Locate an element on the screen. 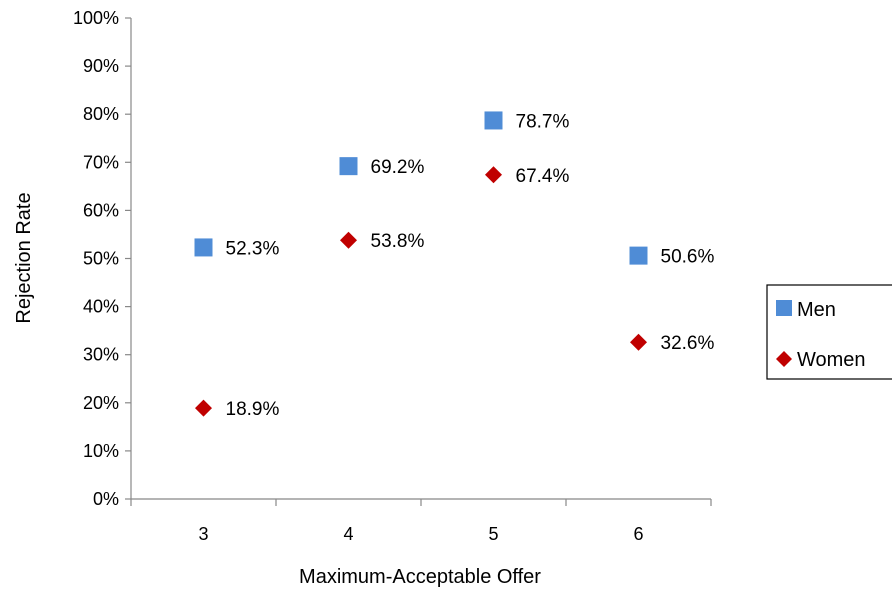 Image resolution: width=892 pixels, height=592 pixels. x-axis: 3 4 5 6 is located at coordinates (421, 521).